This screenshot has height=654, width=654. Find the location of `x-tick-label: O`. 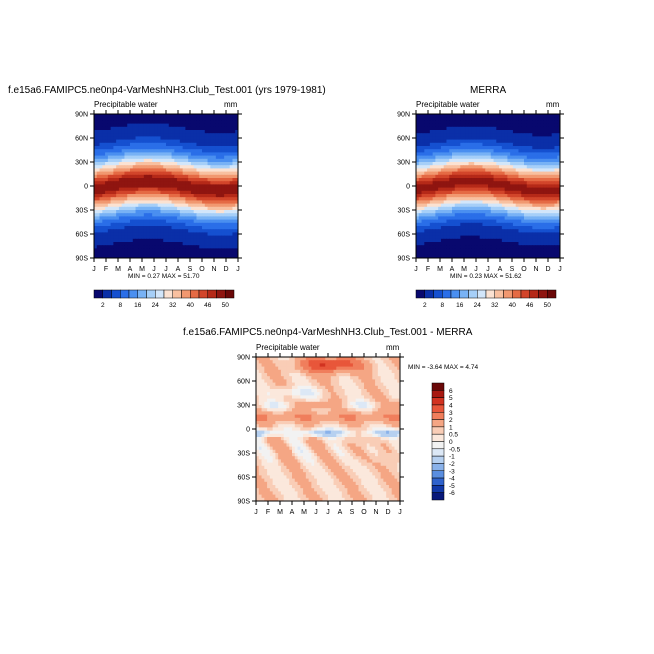

x-tick-label: O is located at coordinates (202, 269).